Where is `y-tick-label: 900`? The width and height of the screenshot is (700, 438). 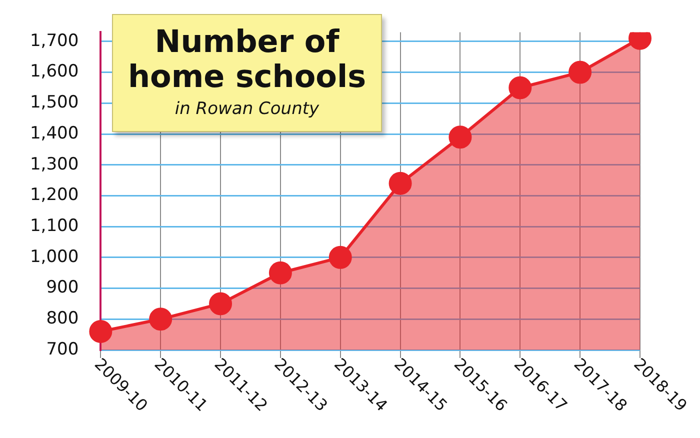
y-tick-label: 900 is located at coordinates (62, 288).